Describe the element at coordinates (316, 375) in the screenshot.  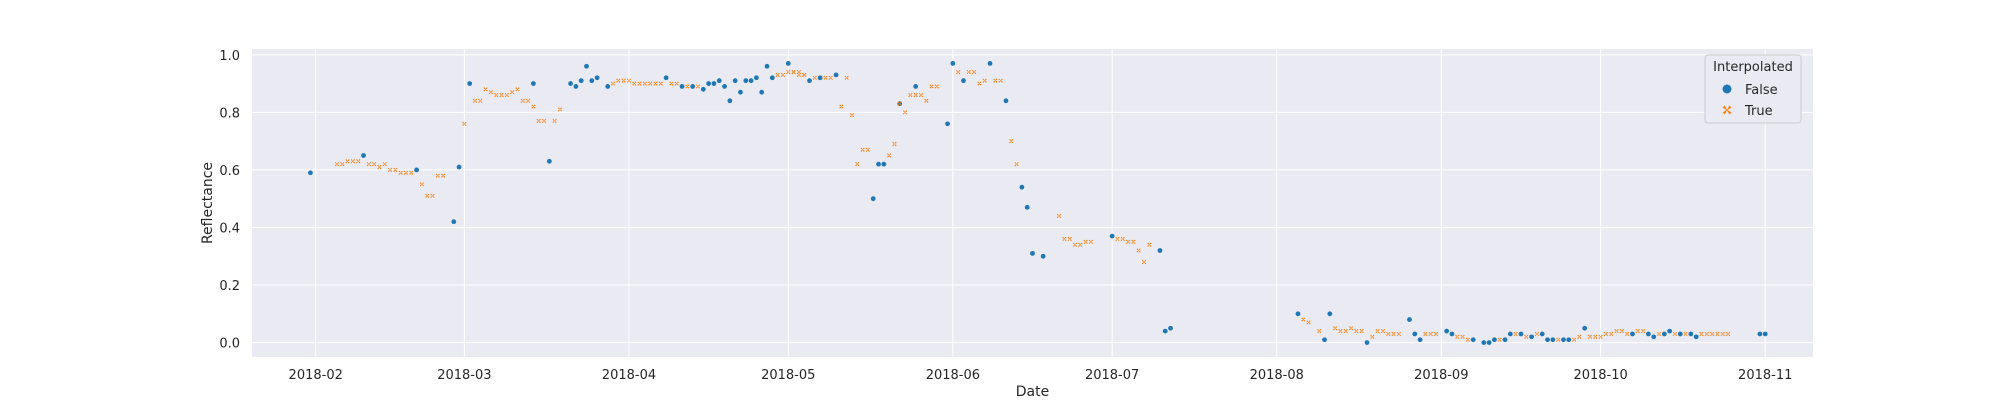
I see `x-tick-label: 2018-02` at that location.